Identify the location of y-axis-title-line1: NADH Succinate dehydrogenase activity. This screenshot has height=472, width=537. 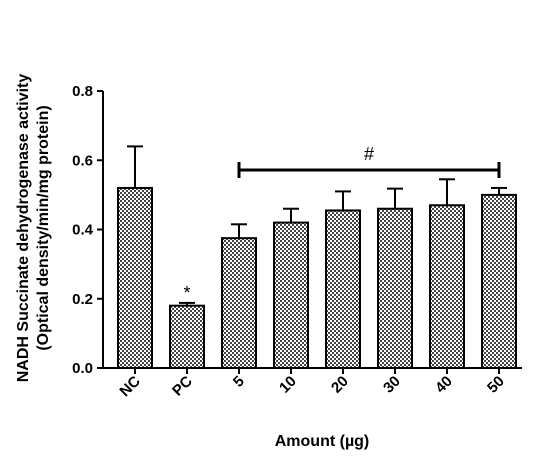
(23, 228).